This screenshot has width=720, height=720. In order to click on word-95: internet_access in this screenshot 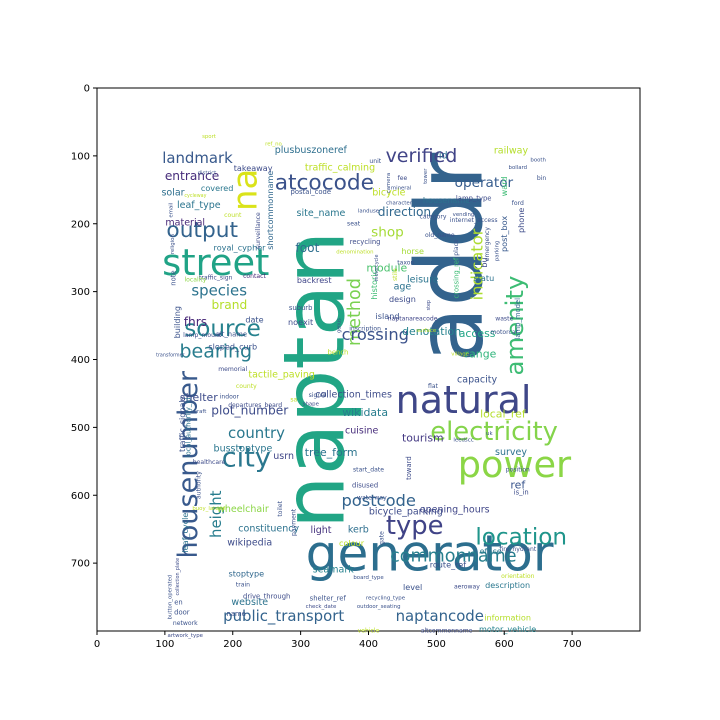, I will do `click(474, 220)`.